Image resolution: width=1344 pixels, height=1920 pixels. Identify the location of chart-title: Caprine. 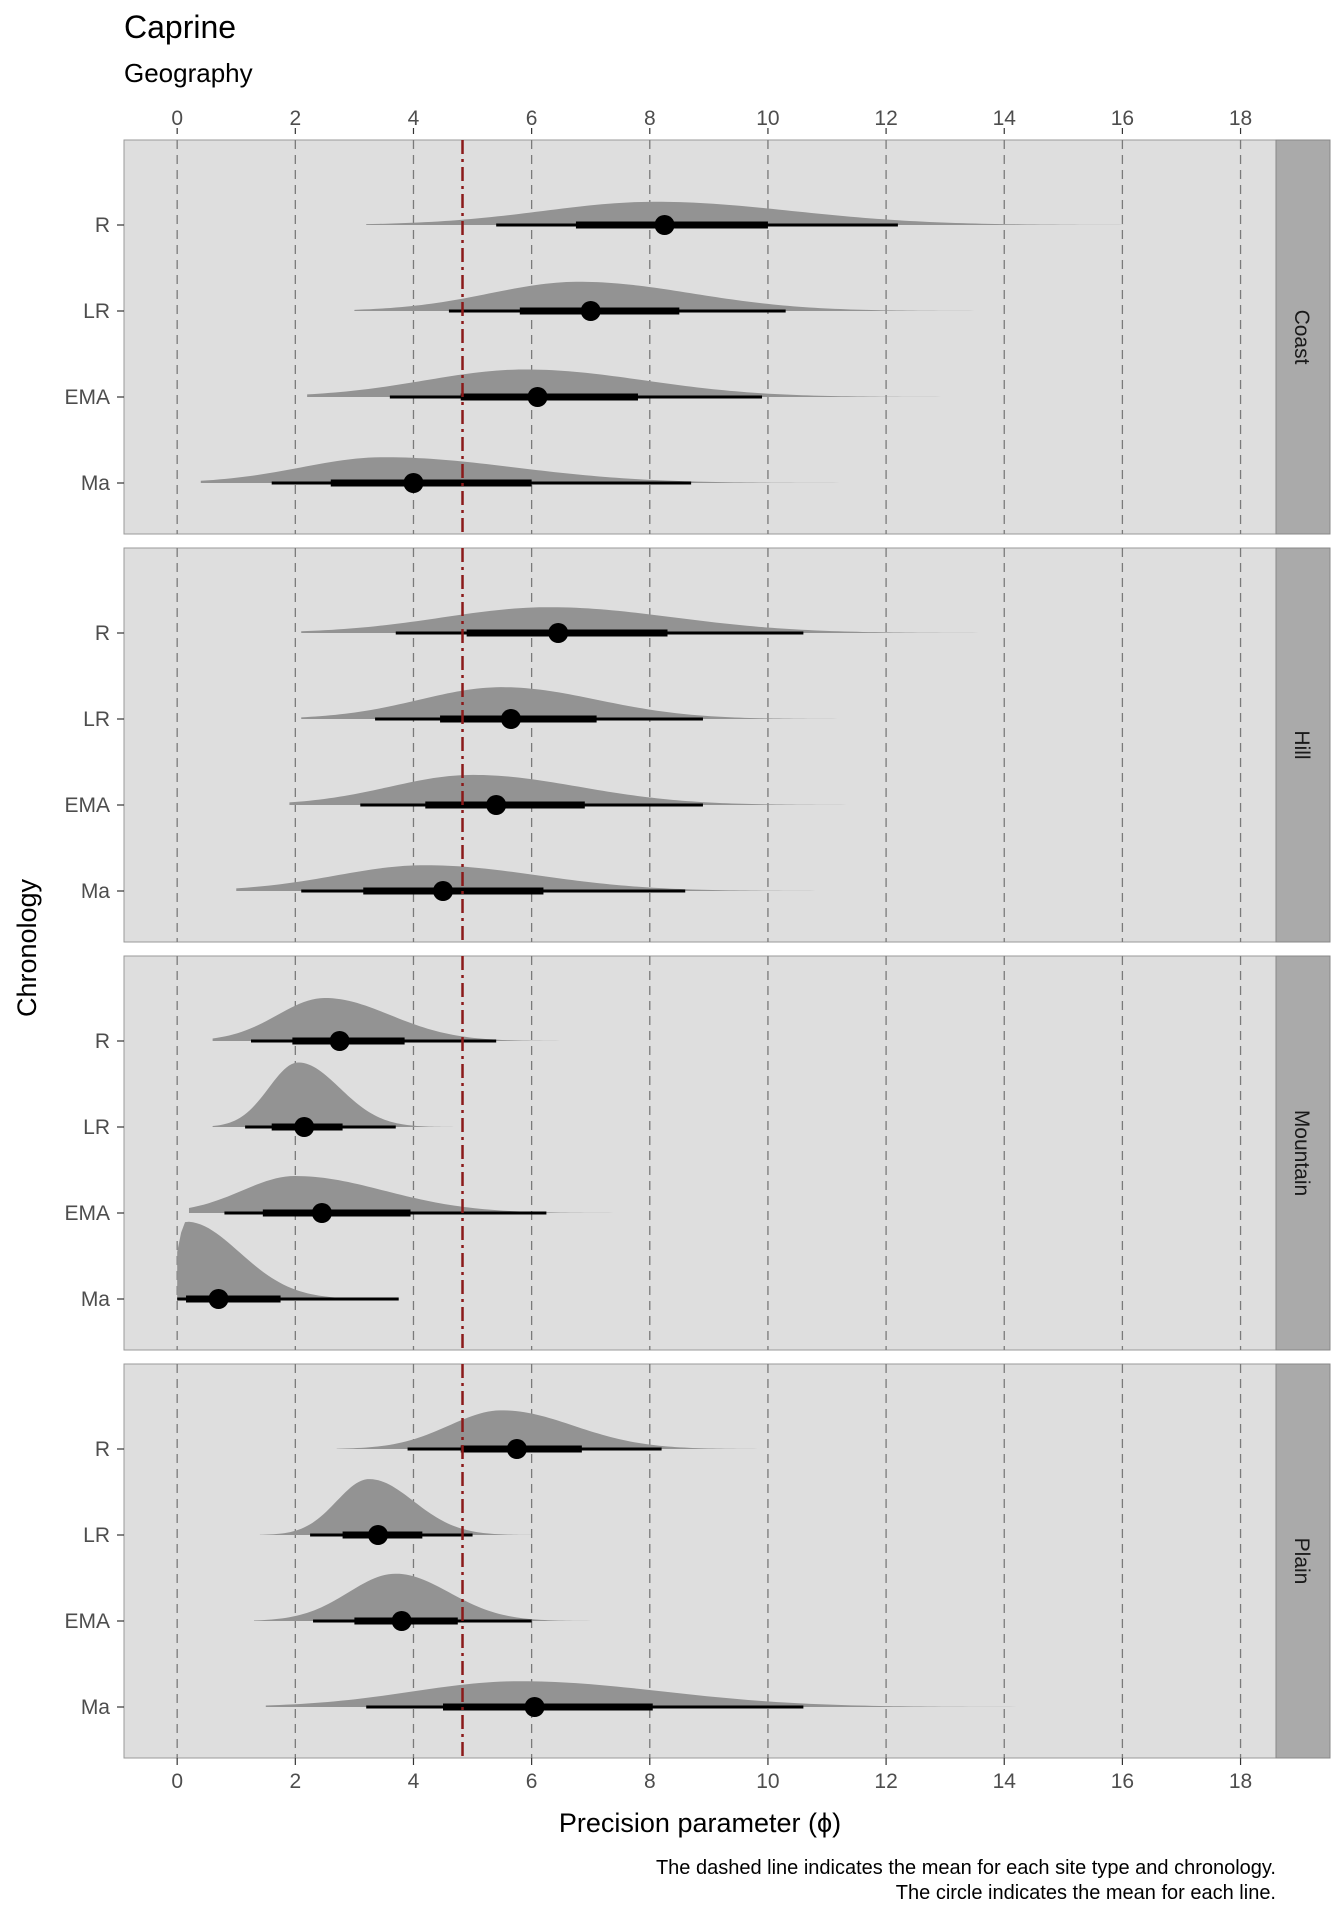
(180, 27).